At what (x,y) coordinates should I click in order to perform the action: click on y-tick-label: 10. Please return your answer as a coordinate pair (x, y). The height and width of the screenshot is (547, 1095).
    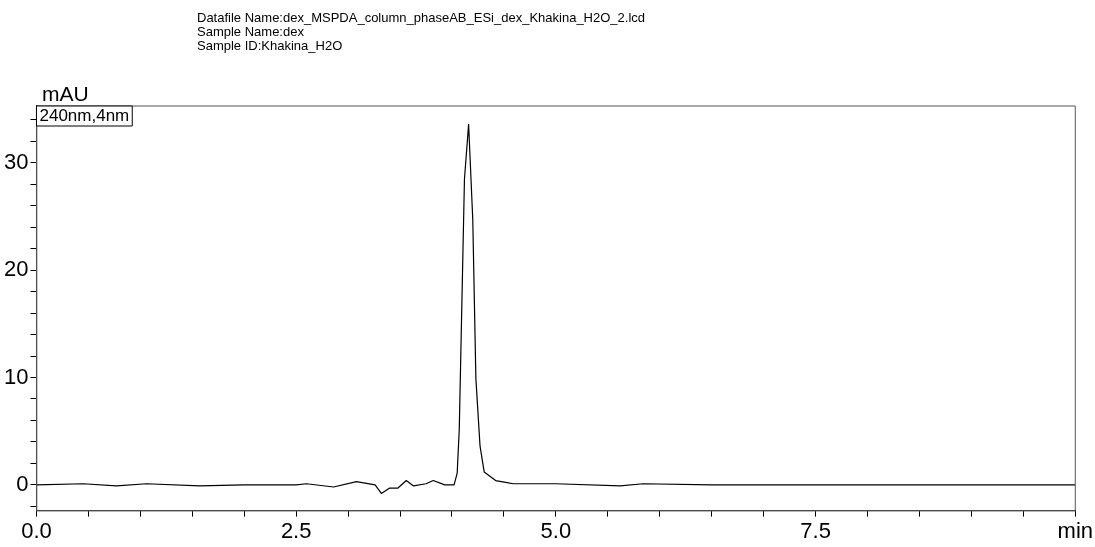
    Looking at the image, I should click on (16, 376).